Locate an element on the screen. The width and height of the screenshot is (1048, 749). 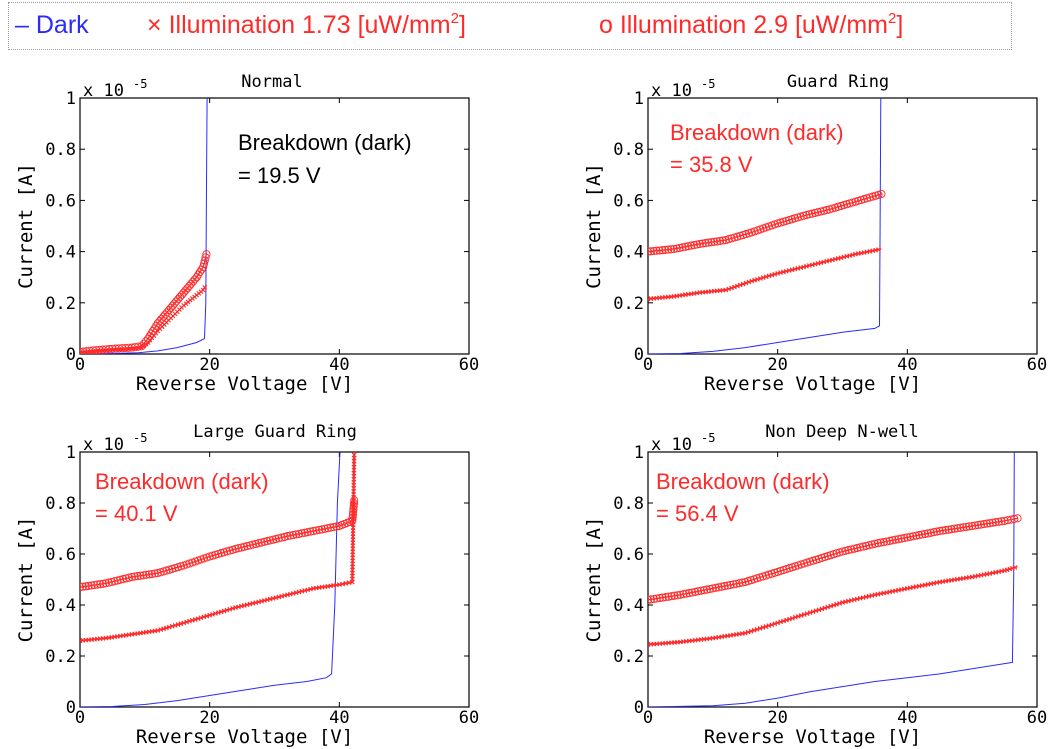
y-tick-label: 1 is located at coordinates (71, 453).